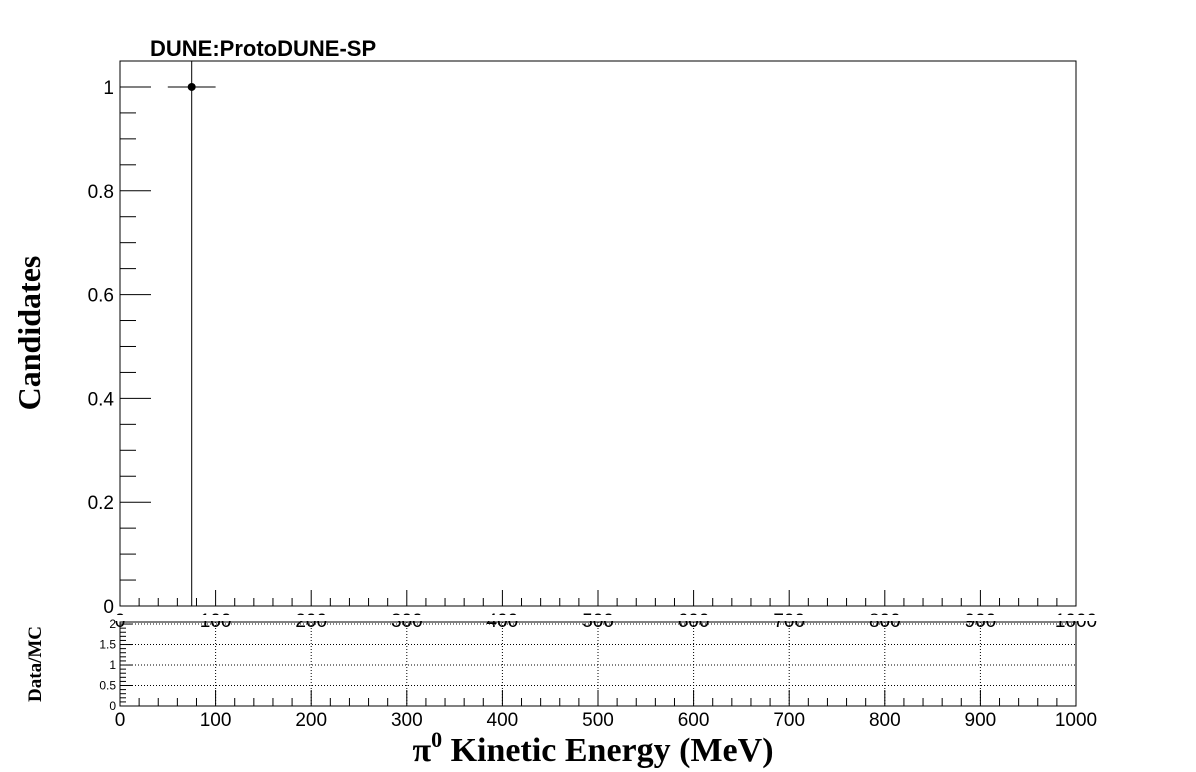  What do you see at coordinates (35, 664) in the screenshot?
I see `ratio-y-axis-label: Data/MC` at bounding box center [35, 664].